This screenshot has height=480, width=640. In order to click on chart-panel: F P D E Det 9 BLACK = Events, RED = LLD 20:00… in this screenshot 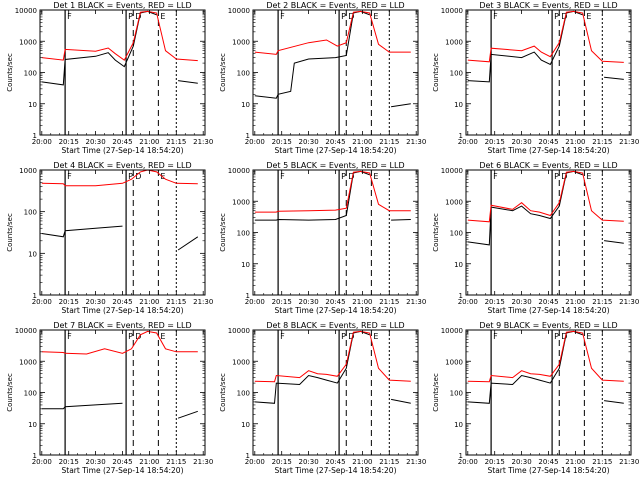, I will do `click(535, 398)`.